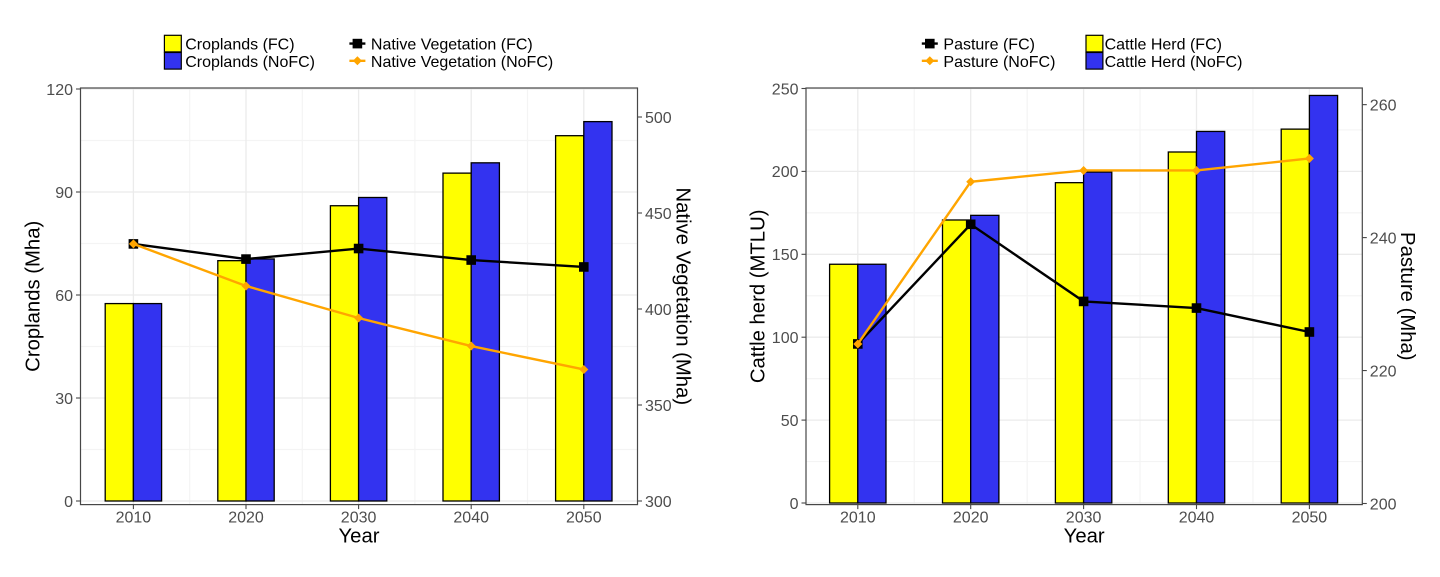 Image resolution: width=1440 pixels, height=577 pixels. What do you see at coordinates (989, 45) in the screenshot?
I see `svg-text: Pasture (FC)` at bounding box center [989, 45].